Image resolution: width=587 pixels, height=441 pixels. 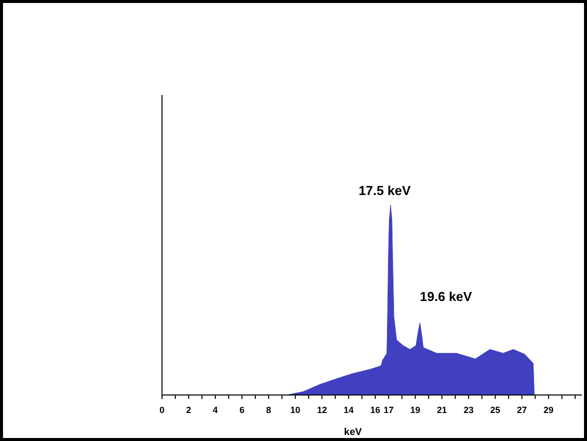 What do you see at coordinates (321, 410) in the screenshot?
I see `x-tick-label: 12` at bounding box center [321, 410].